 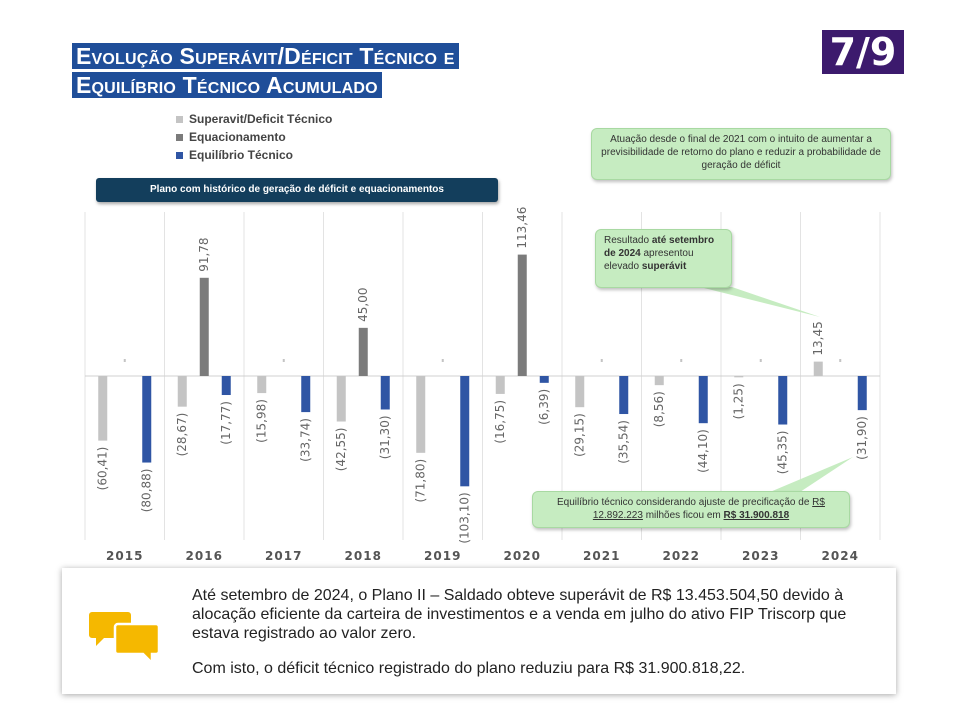 What do you see at coordinates (580, 435) in the screenshot?
I see `data-label: (29,15)` at bounding box center [580, 435].